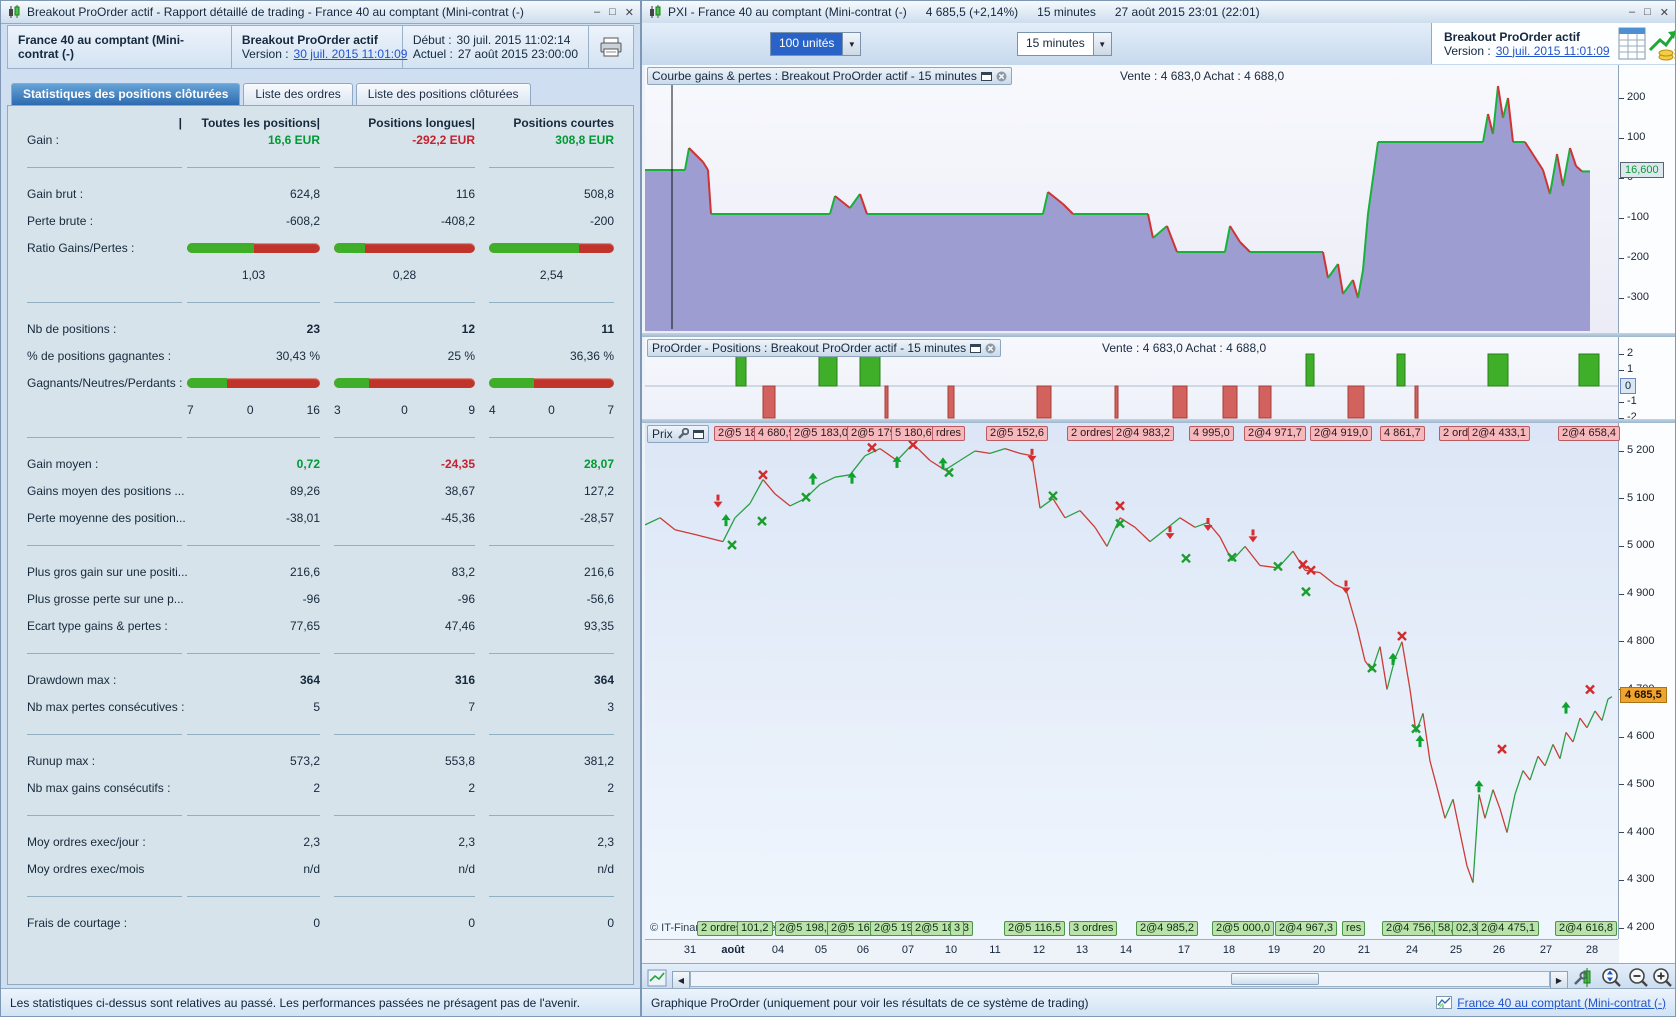 This screenshot has width=1676, height=1017. What do you see at coordinates (1583, 978) in the screenshot?
I see `trading-tools-icon` at bounding box center [1583, 978].